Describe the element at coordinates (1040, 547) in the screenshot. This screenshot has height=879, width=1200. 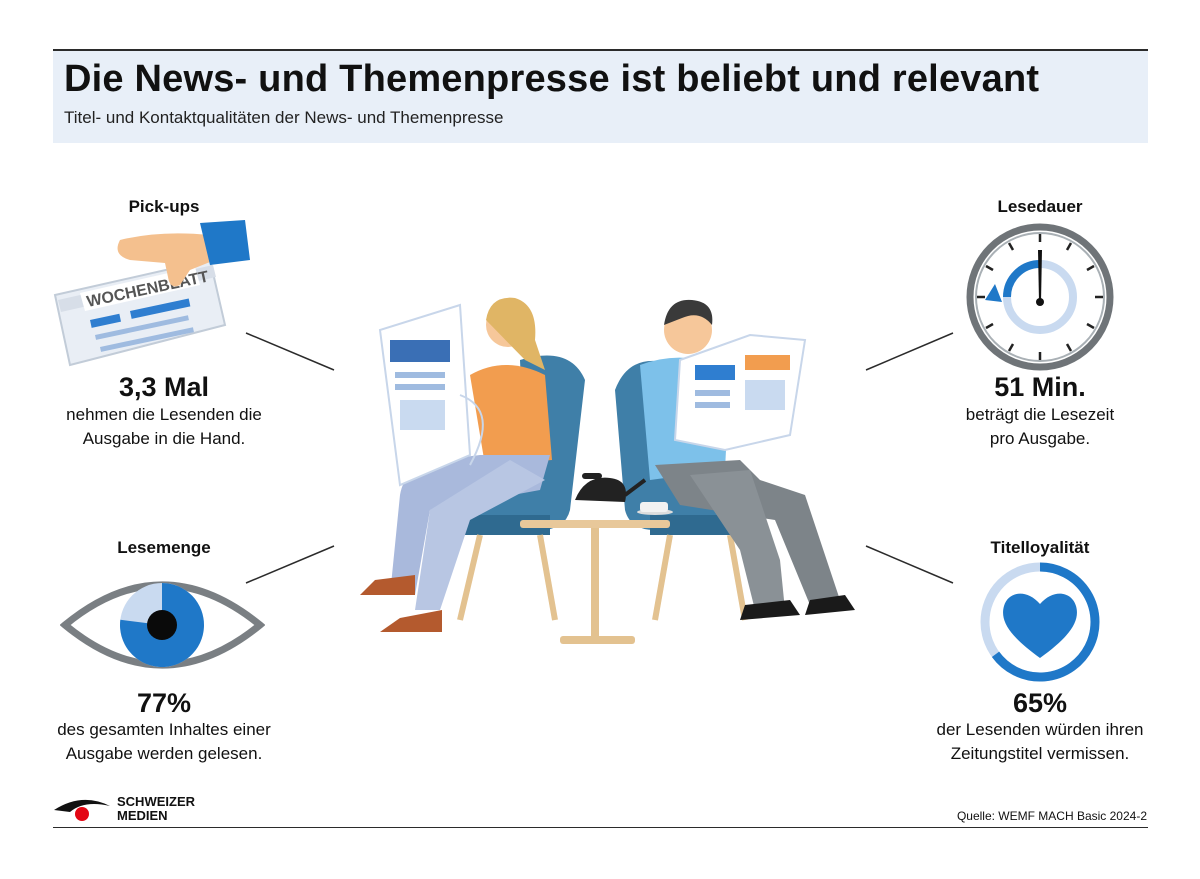
I see `titelloyalitaet-heading: Titelloyalität` at that location.